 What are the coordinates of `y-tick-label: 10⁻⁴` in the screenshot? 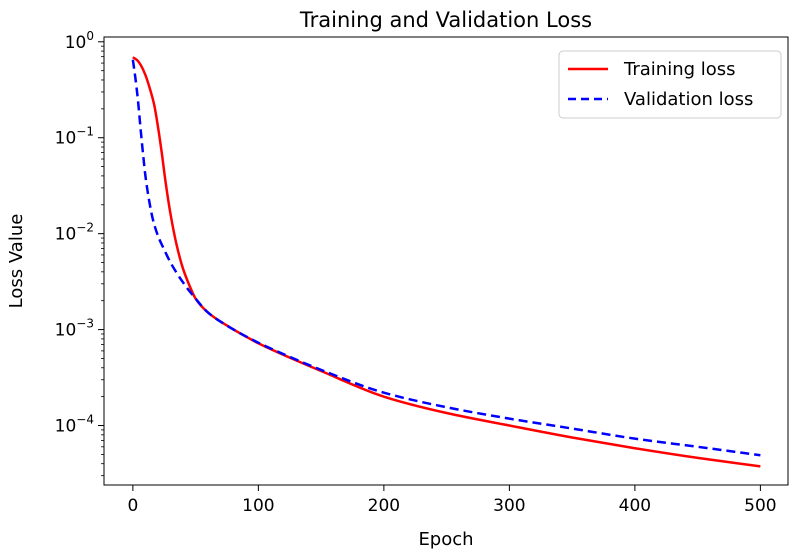 It's located at (74, 425).